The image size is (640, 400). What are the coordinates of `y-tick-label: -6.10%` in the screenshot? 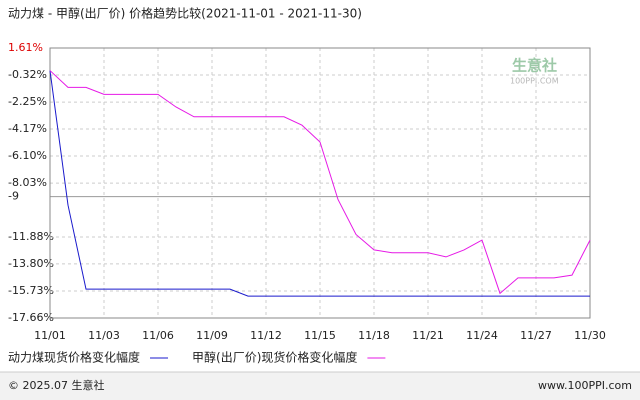 It's located at (27, 155).